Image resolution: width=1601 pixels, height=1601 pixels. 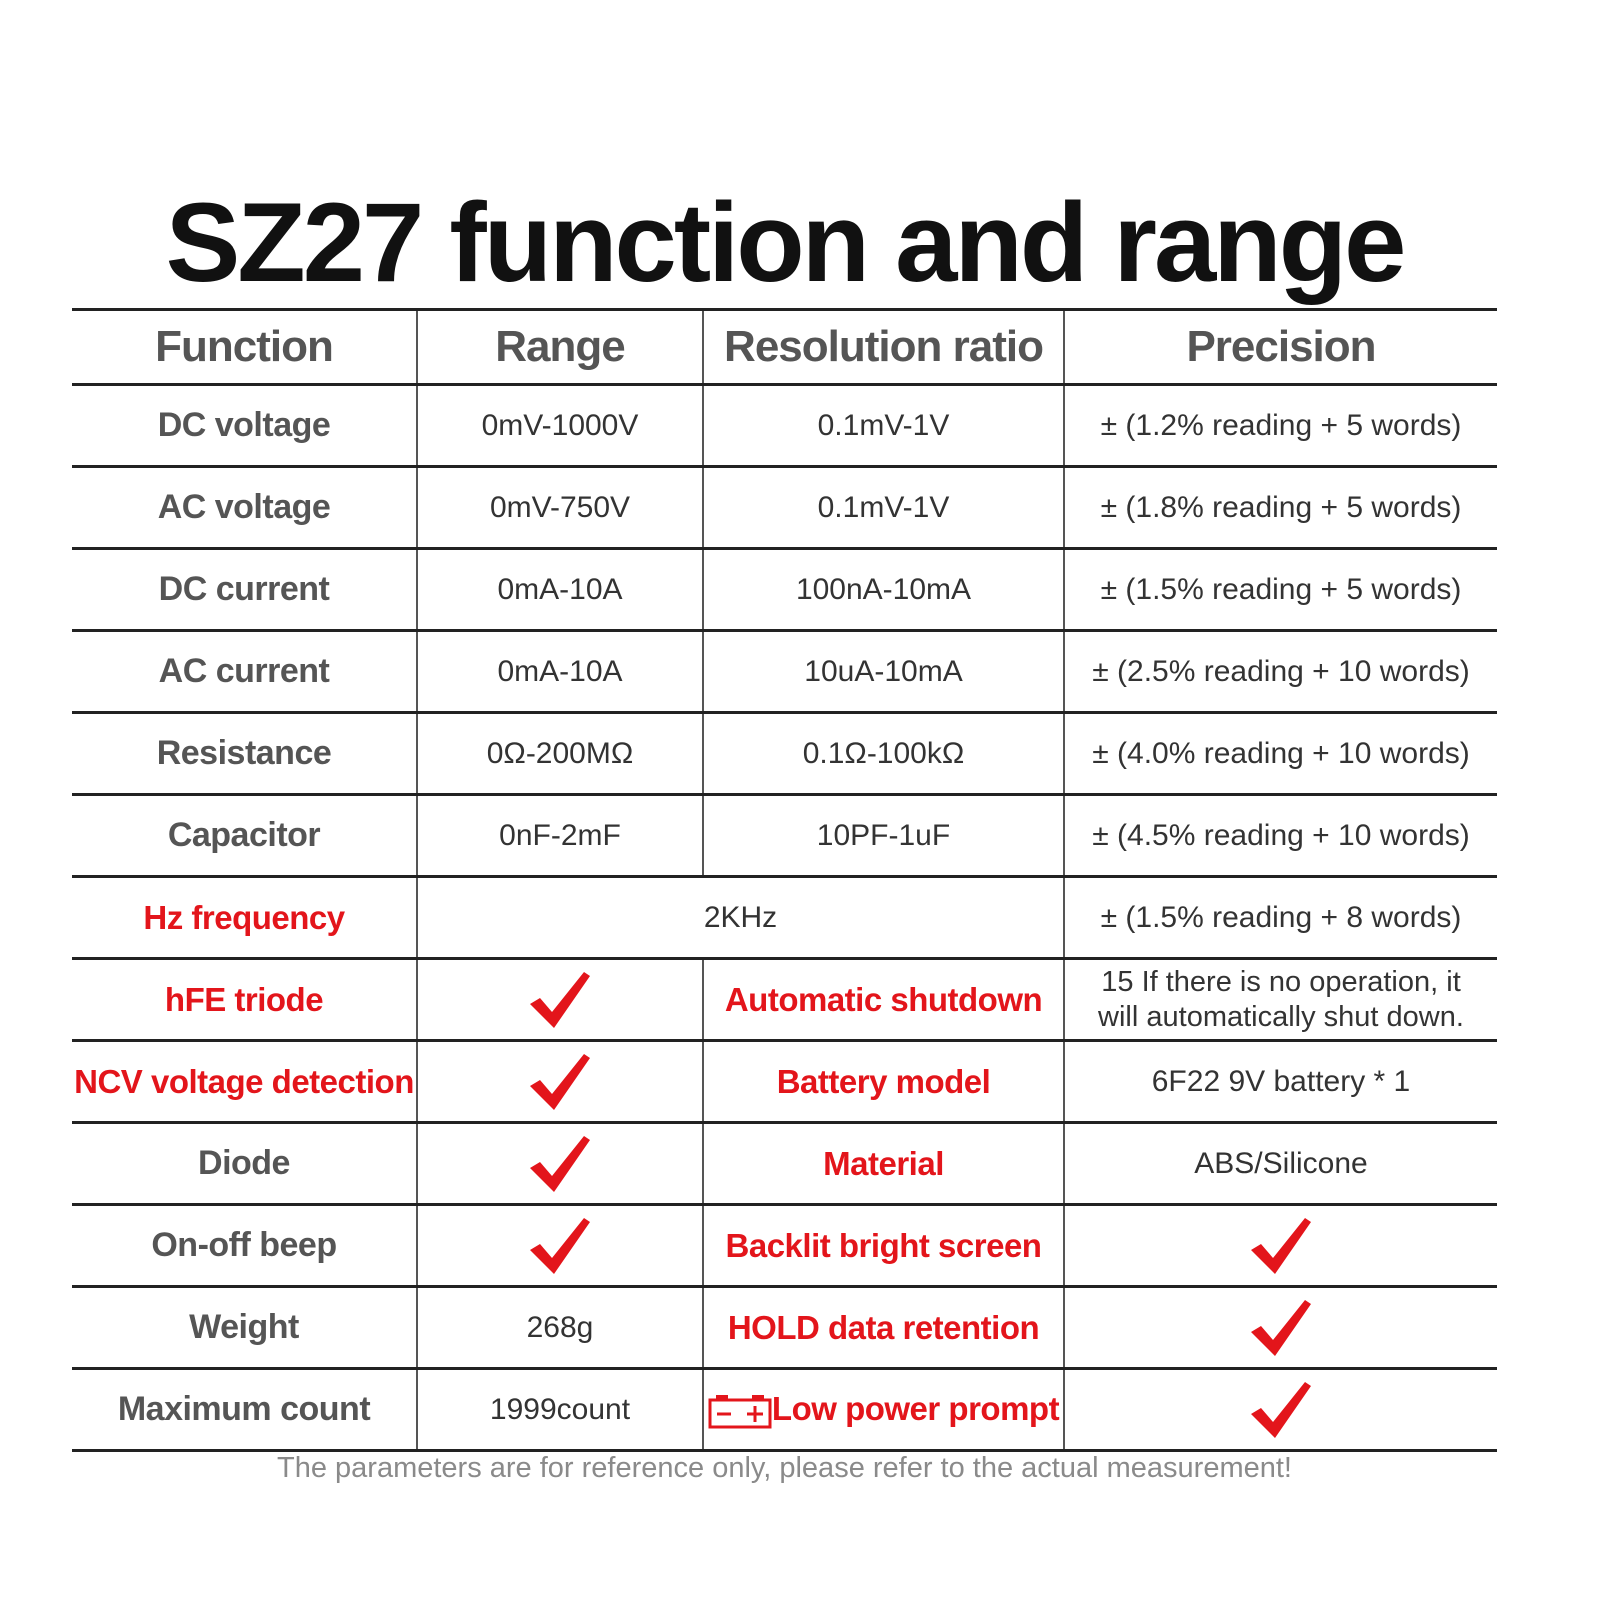 I want to click on cell: hFE triode, so click(x=245, y=999).